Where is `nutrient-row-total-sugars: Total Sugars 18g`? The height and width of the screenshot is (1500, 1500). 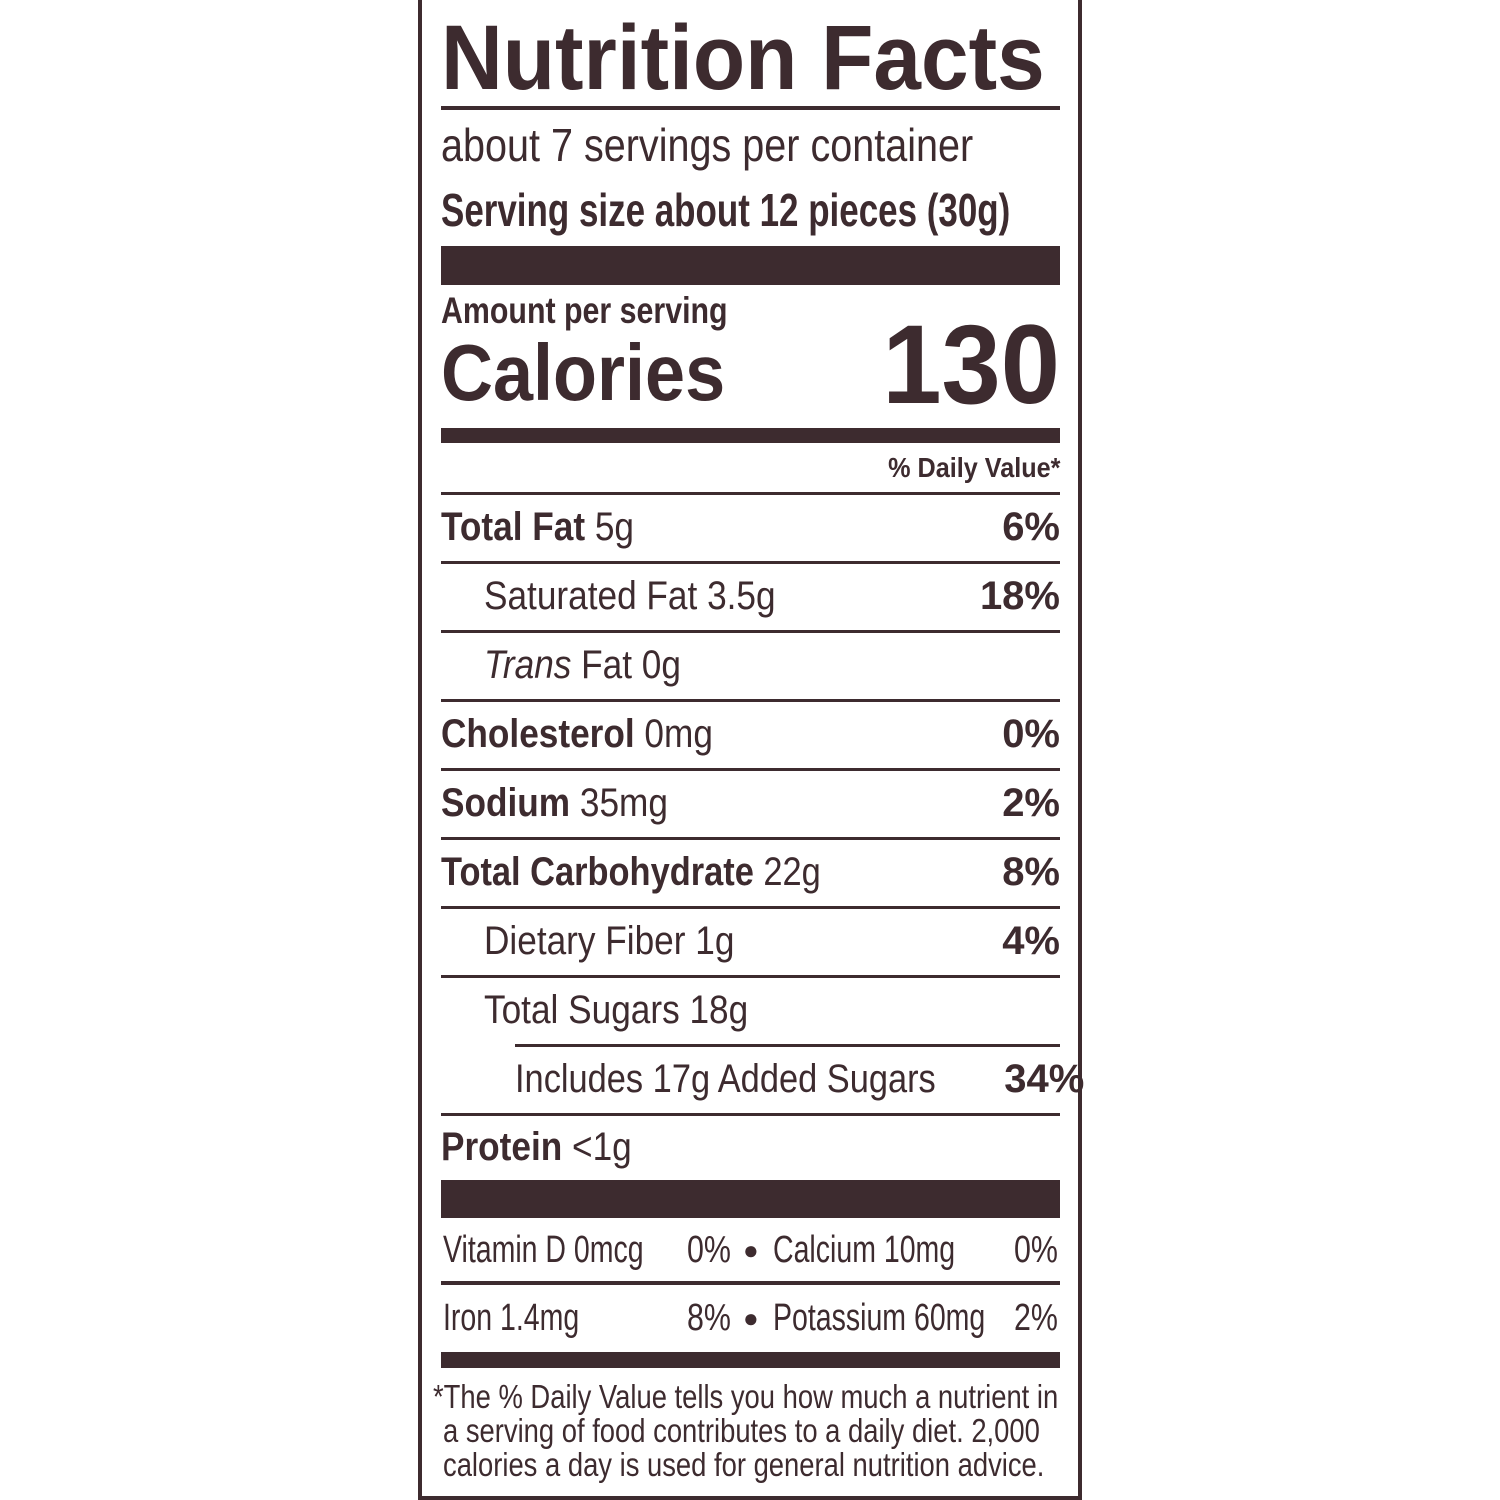 nutrient-row-total-sugars: Total Sugars 18g is located at coordinates (616, 1010).